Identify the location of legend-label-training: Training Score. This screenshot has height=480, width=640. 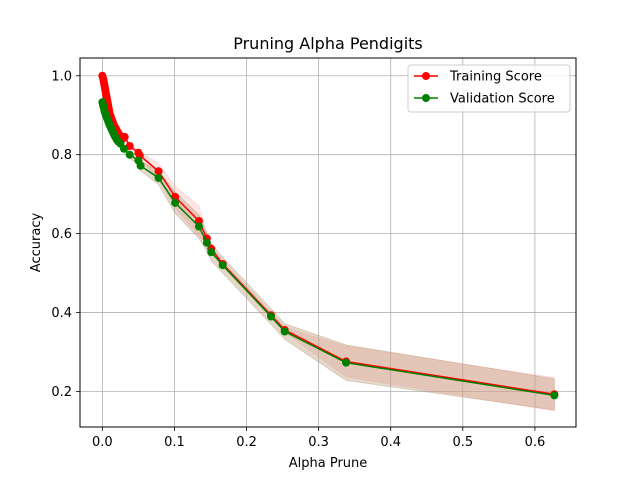
(495, 77).